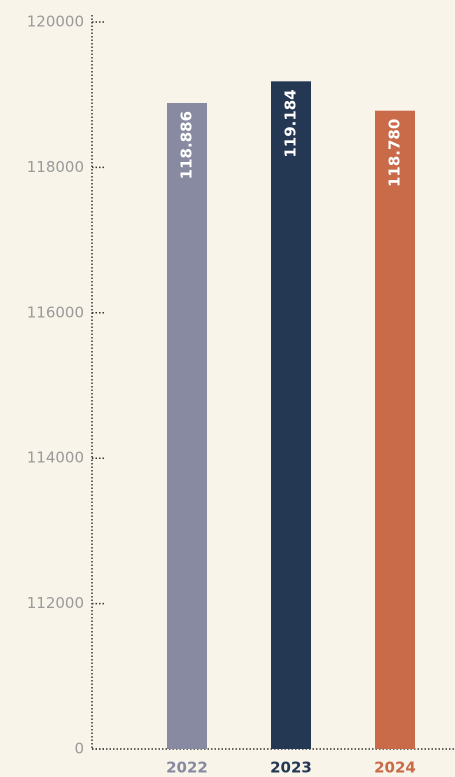 This screenshot has width=455, height=777. I want to click on y-tick-label: 120000, so click(55, 22).